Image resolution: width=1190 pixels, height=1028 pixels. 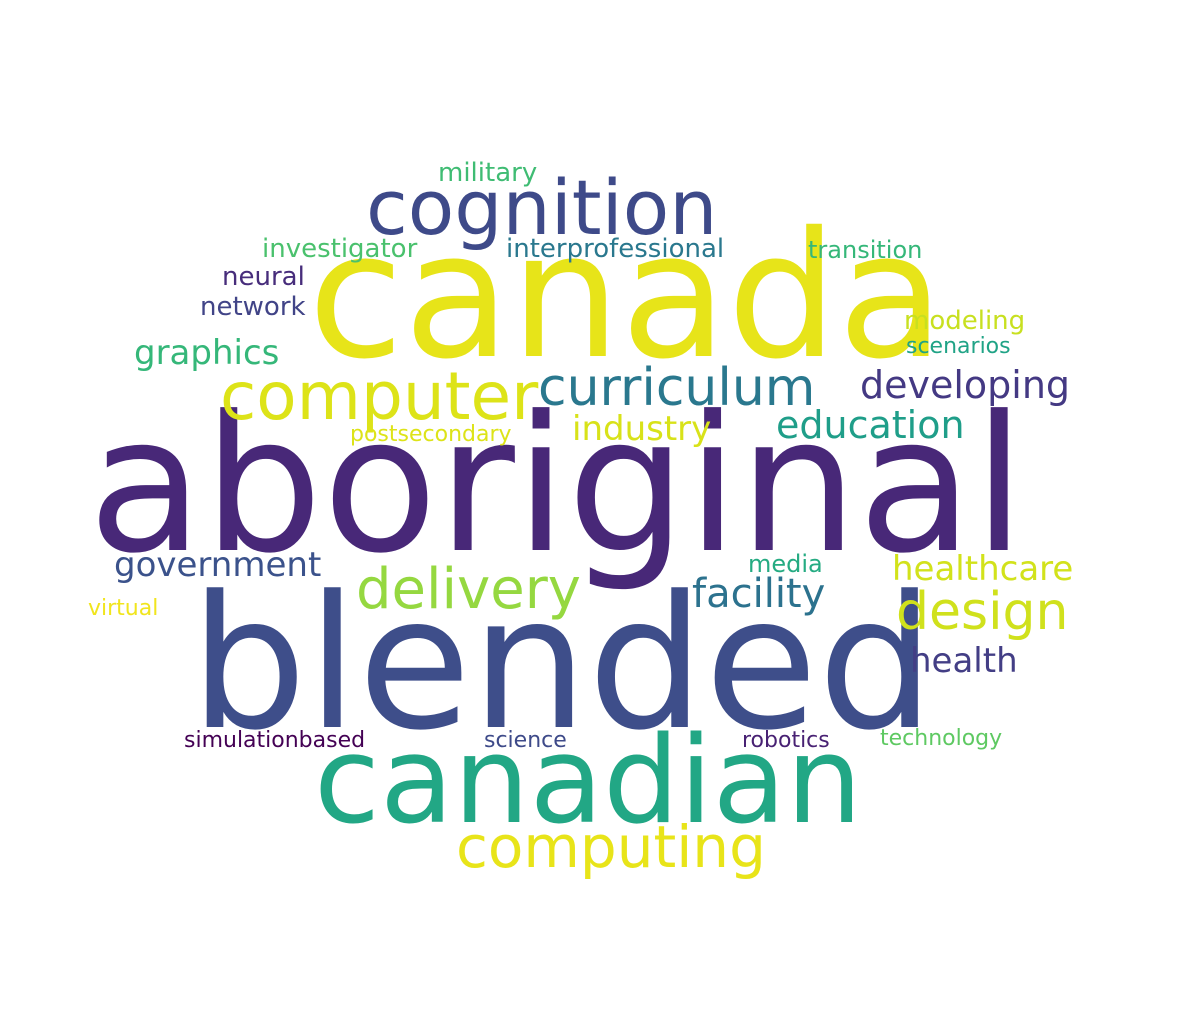 I want to click on word-delivery: delivery, so click(x=468, y=589).